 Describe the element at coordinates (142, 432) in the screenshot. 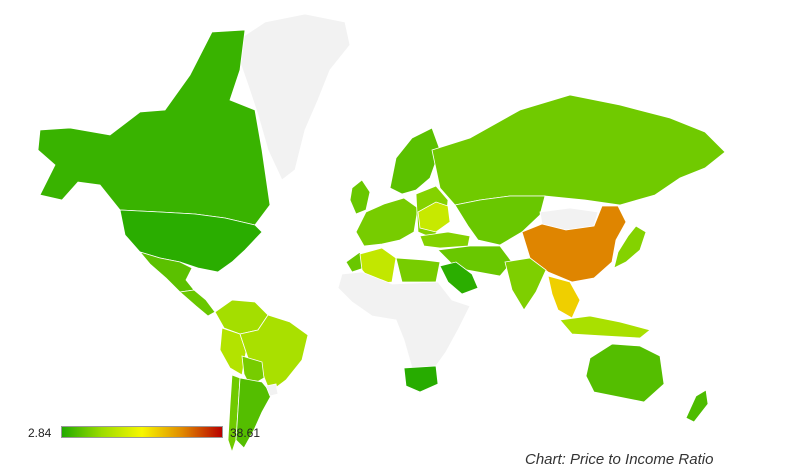

I see `legend-color-scale` at that location.